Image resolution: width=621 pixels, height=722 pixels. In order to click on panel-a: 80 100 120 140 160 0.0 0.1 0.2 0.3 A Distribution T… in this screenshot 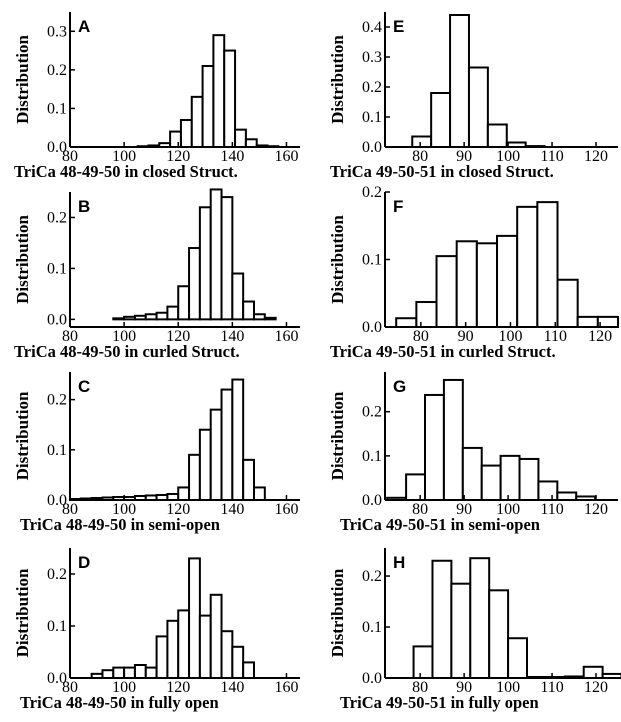, I will do `click(156, 96)`.